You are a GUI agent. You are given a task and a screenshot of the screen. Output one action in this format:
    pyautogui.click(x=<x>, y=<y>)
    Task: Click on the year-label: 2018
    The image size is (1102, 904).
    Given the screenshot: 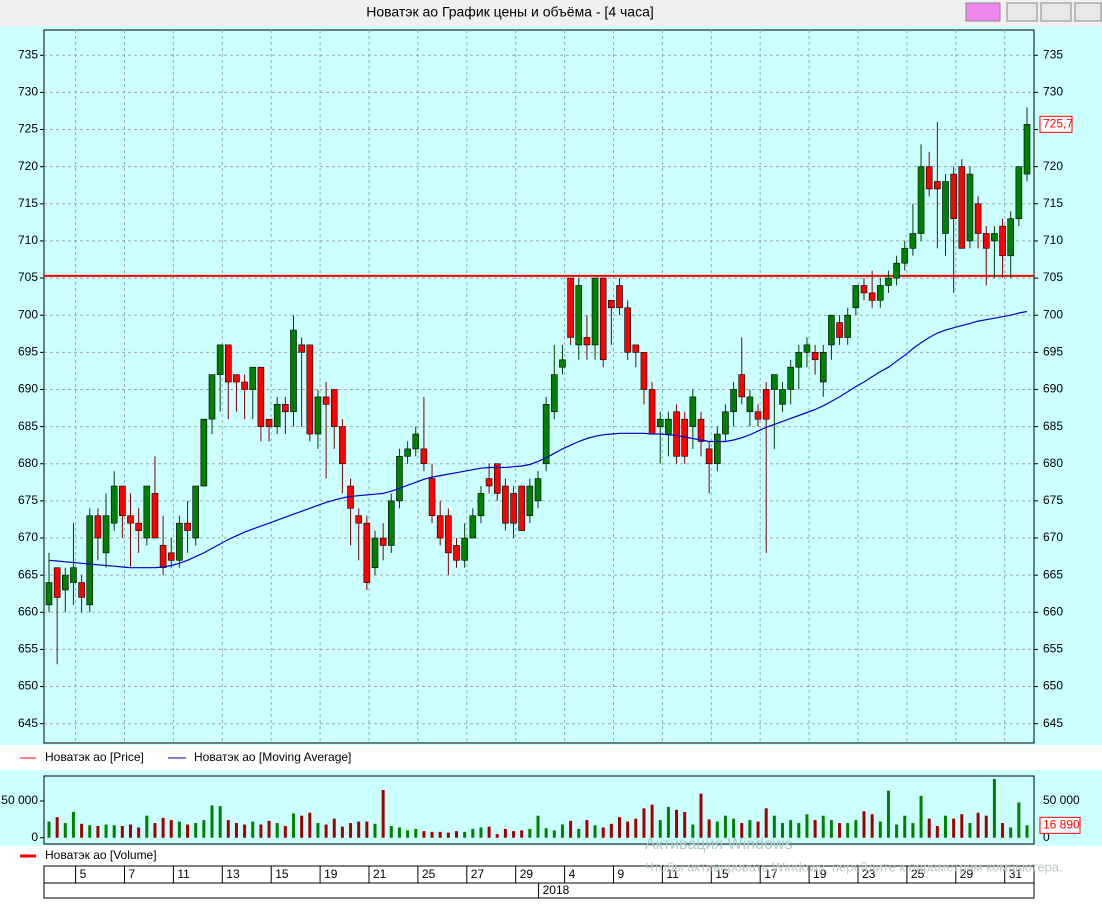 What is the action you would take?
    pyautogui.click(x=556, y=890)
    